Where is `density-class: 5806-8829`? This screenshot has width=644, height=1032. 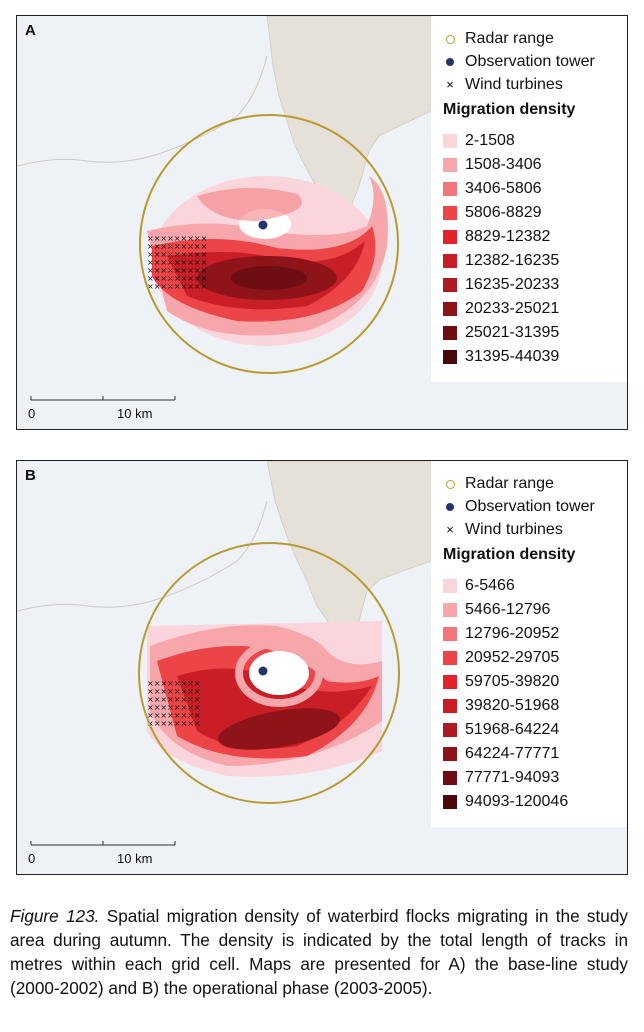 density-class: 5806-8829 is located at coordinates (492, 213).